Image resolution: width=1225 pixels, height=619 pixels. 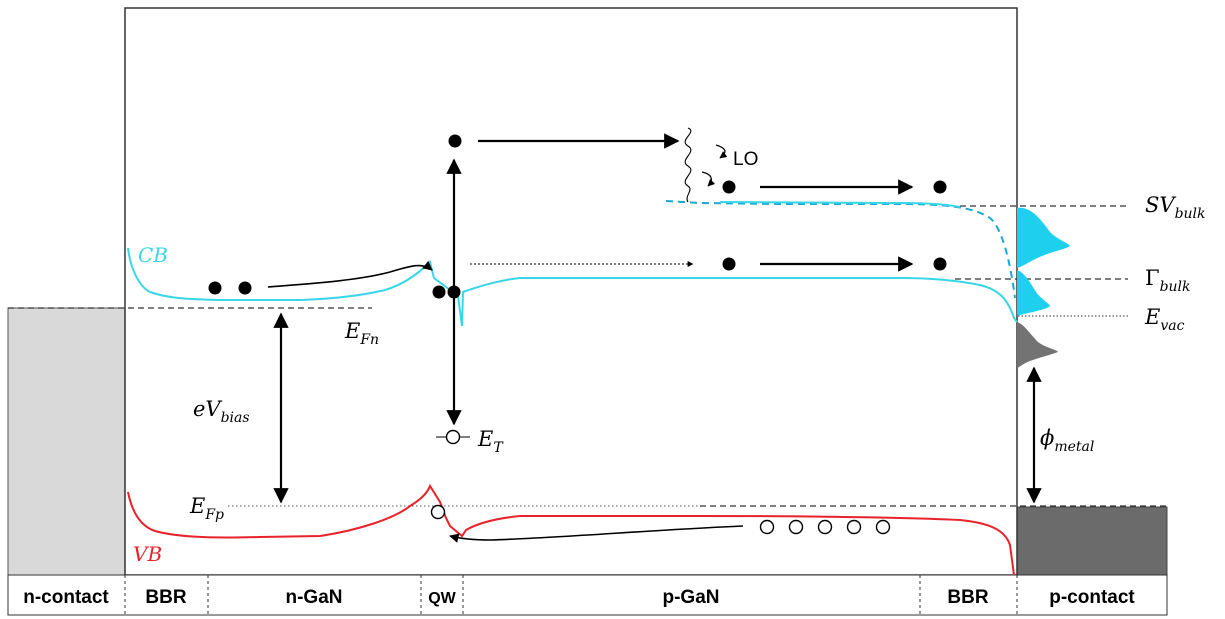 I want to click on electron-injection-arrow, so click(x=350, y=274).